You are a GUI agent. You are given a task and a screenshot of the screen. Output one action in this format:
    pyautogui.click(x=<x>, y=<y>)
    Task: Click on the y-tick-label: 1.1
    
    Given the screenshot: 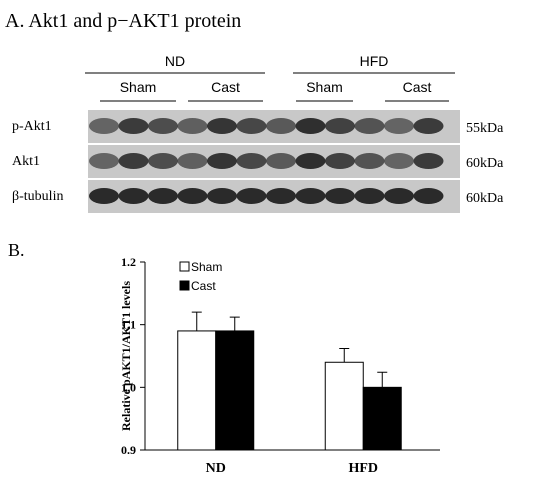 What is the action you would take?
    pyautogui.click(x=128, y=325)
    